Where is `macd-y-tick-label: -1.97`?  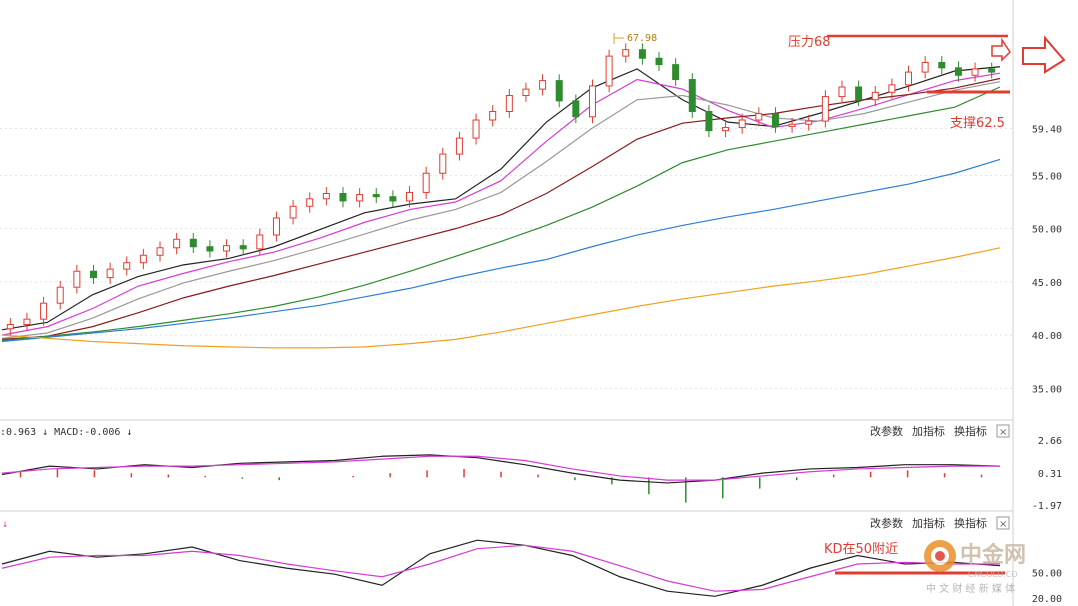 macd-y-tick-label: -1.97 is located at coordinates (1047, 506).